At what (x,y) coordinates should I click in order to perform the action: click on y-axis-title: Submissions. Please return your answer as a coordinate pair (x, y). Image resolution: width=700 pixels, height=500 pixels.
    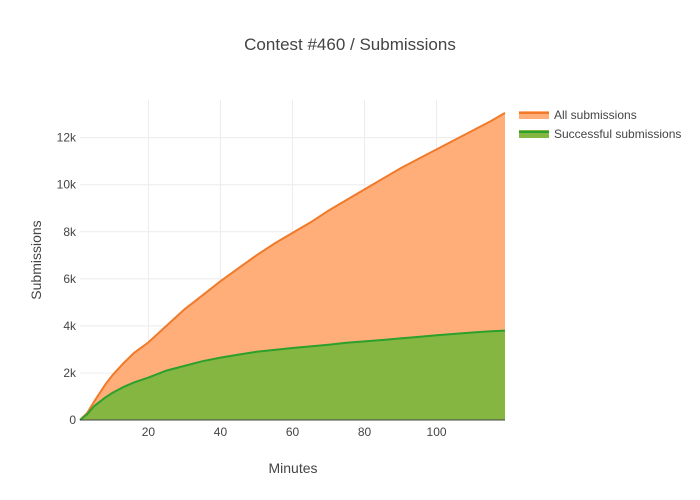
    Looking at the image, I should click on (36, 259).